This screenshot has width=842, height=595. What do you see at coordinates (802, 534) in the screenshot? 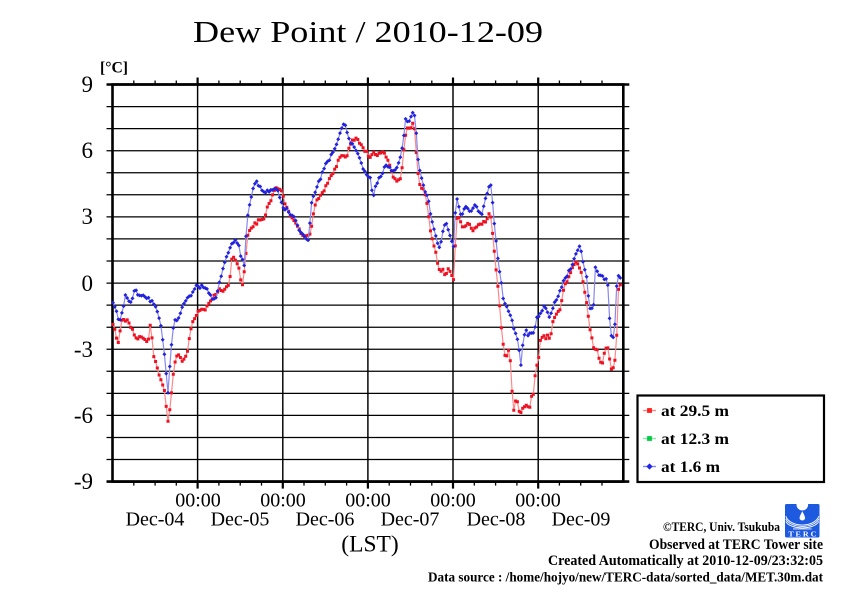
I see `svg-text: T E R C` at bounding box center [802, 534].